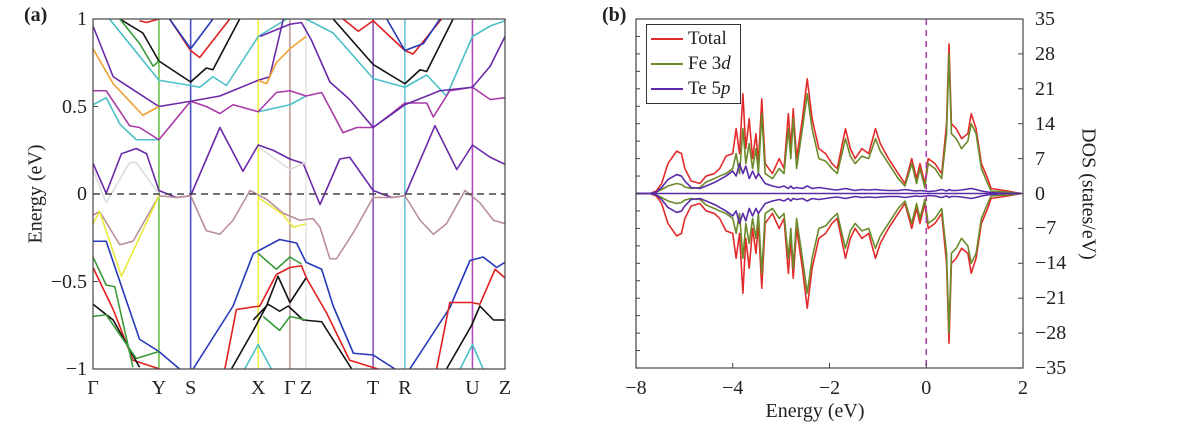  What do you see at coordinates (726, 63) in the screenshot?
I see `legend-label-fe3d-orbital: d` at bounding box center [726, 63].